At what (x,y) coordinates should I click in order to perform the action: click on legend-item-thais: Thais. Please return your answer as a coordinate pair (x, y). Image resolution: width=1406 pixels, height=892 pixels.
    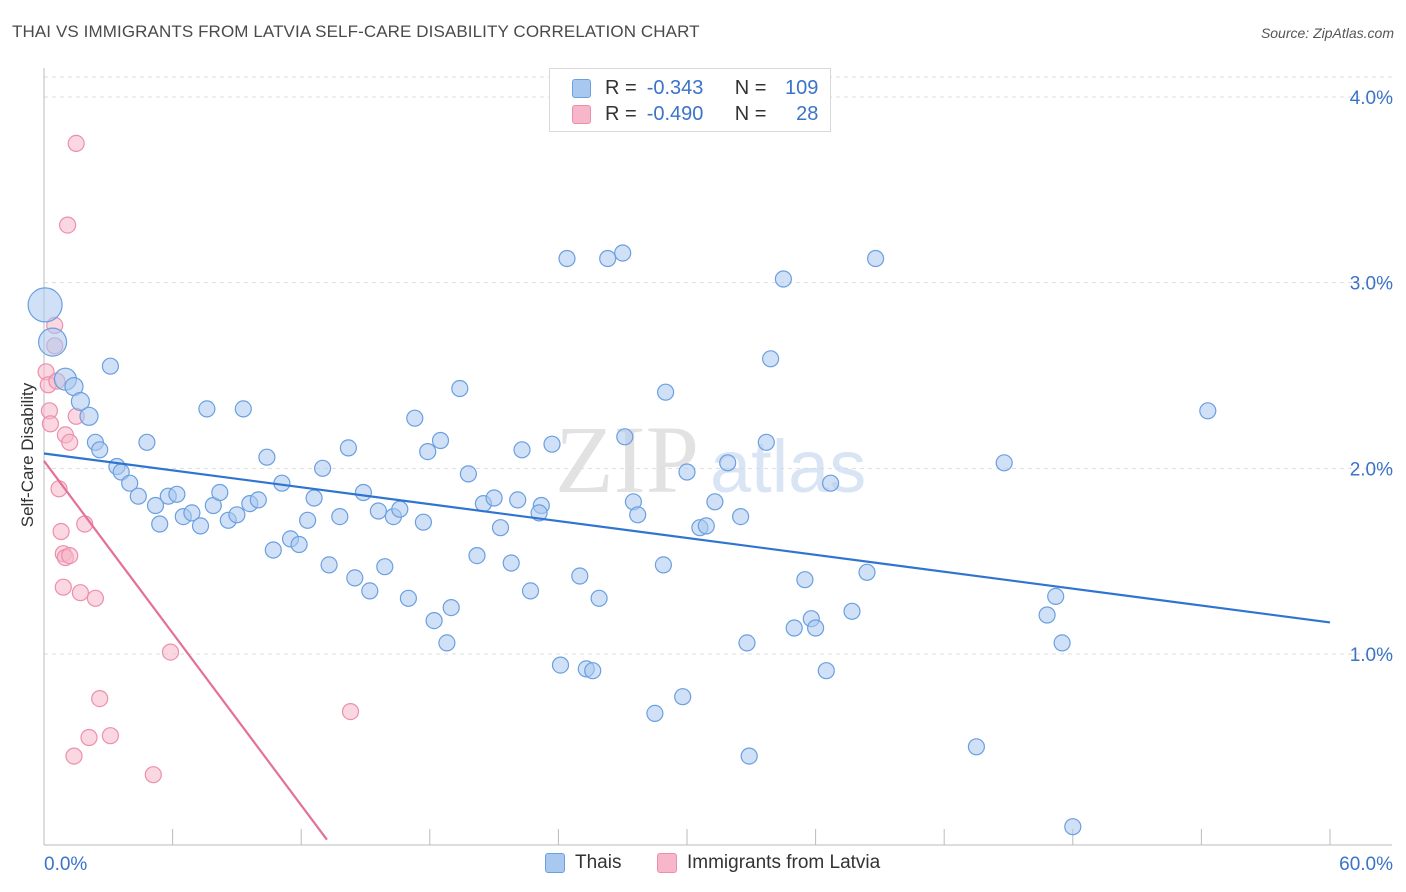
    Looking at the image, I should click on (583, 863).